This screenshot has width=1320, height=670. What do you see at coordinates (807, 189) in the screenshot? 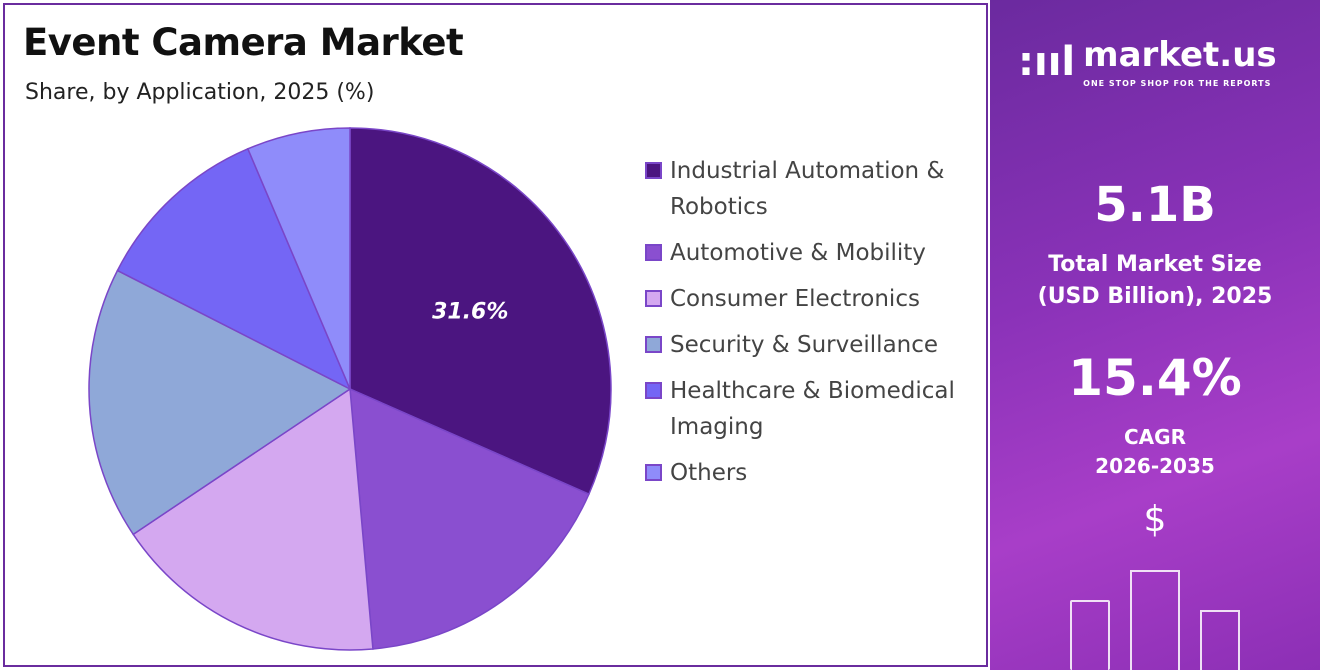
I see `legend-label: Industrial Automation & Robotics` at bounding box center [807, 189].